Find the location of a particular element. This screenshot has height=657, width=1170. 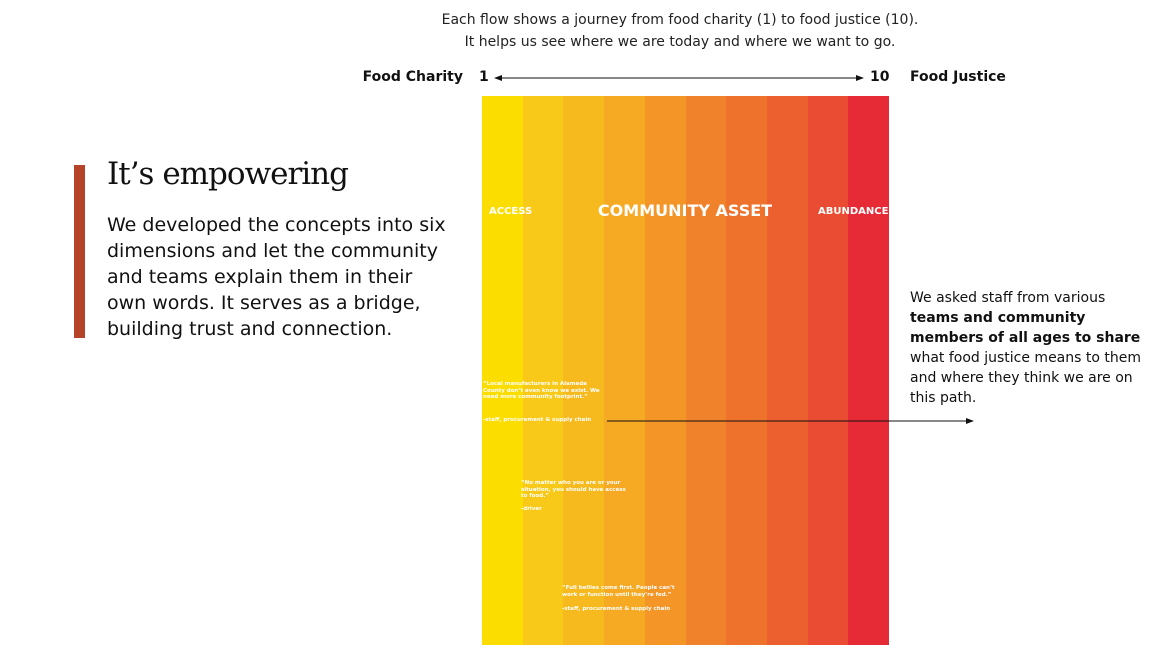

heading: It’s empowering is located at coordinates (228, 174).